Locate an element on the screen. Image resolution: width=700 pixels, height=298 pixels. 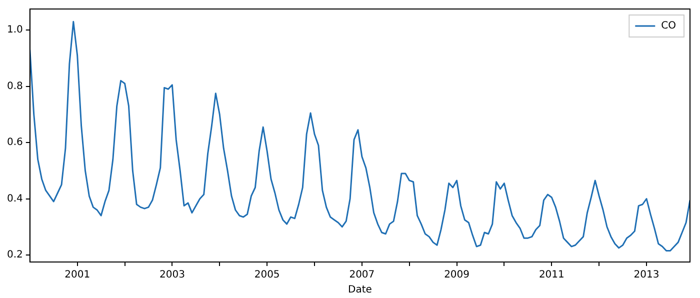
y-tick-label: 0.4 is located at coordinates (14, 198).